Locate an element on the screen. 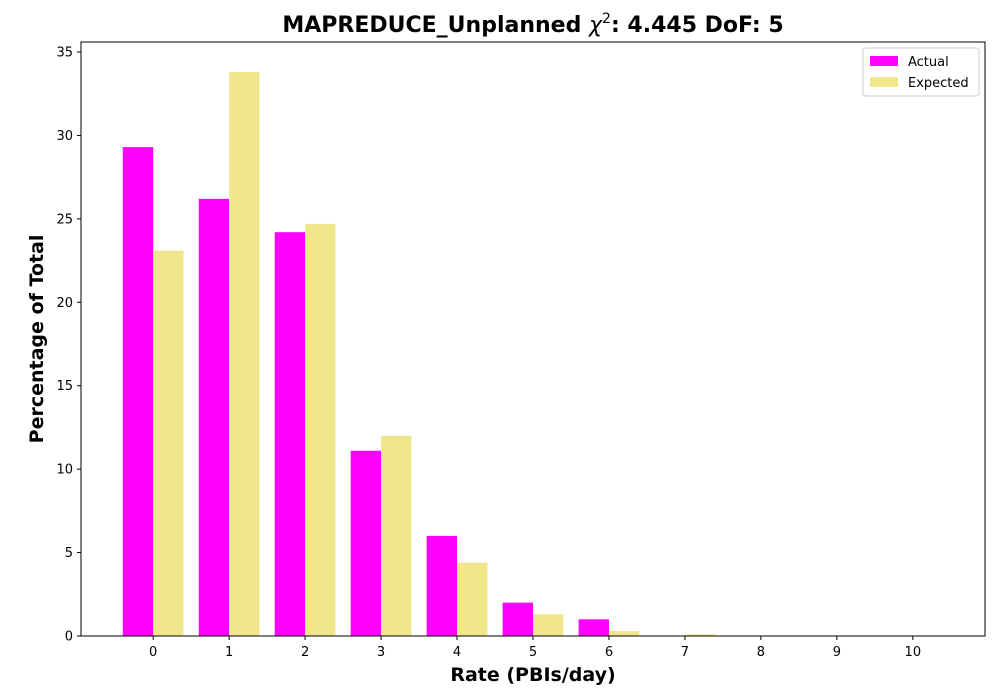 The height and width of the screenshot is (700, 1000). legend-swatch-actual is located at coordinates (884, 61).